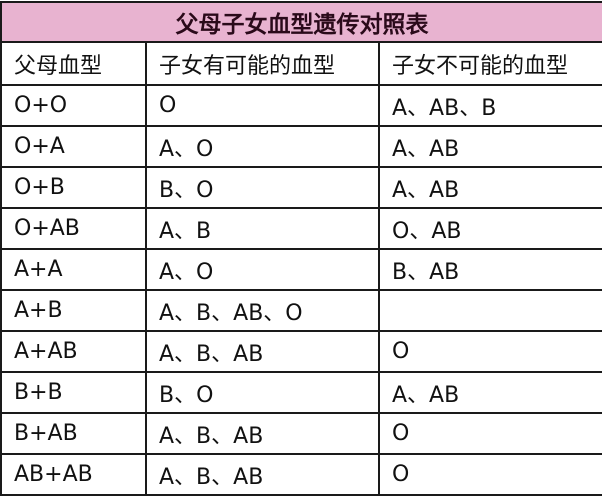 The width and height of the screenshot is (602, 501). I want to click on parents-cell: O+B, so click(73, 187).